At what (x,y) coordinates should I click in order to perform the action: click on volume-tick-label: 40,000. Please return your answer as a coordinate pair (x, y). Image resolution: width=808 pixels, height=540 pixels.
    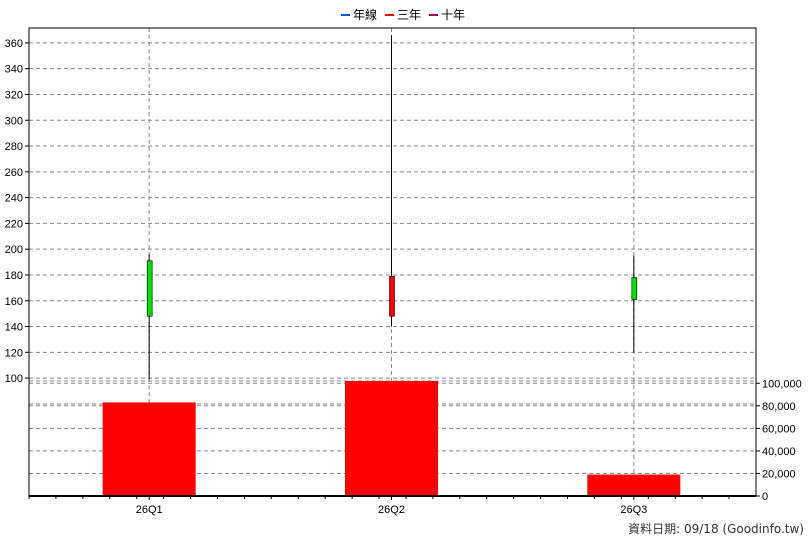
    Looking at the image, I should click on (779, 452).